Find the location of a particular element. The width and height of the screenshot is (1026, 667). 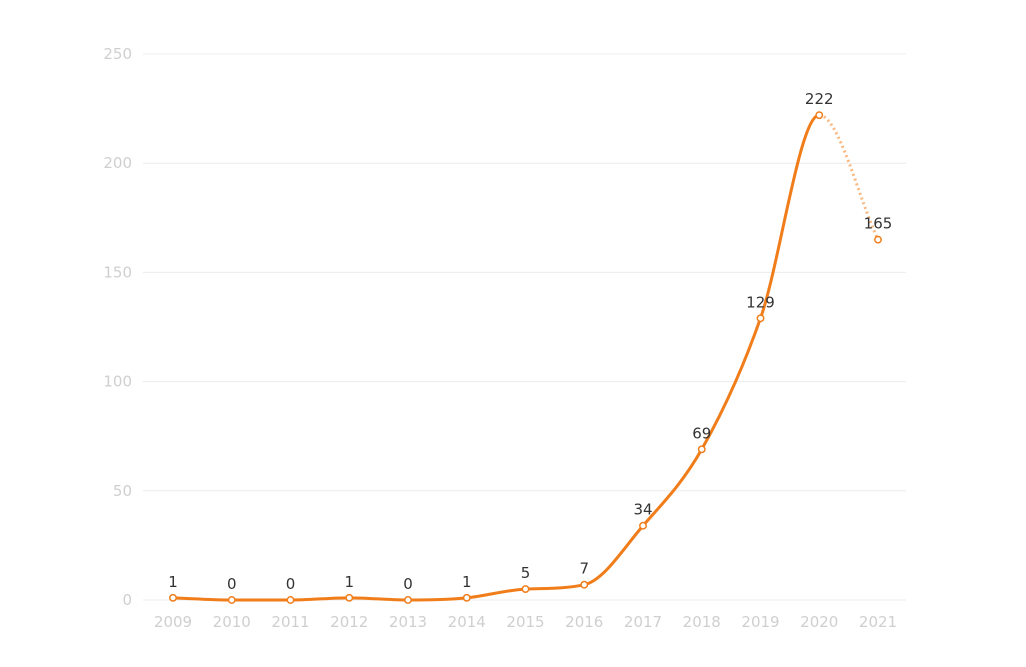

y-tick-label: 250 is located at coordinates (117, 54).